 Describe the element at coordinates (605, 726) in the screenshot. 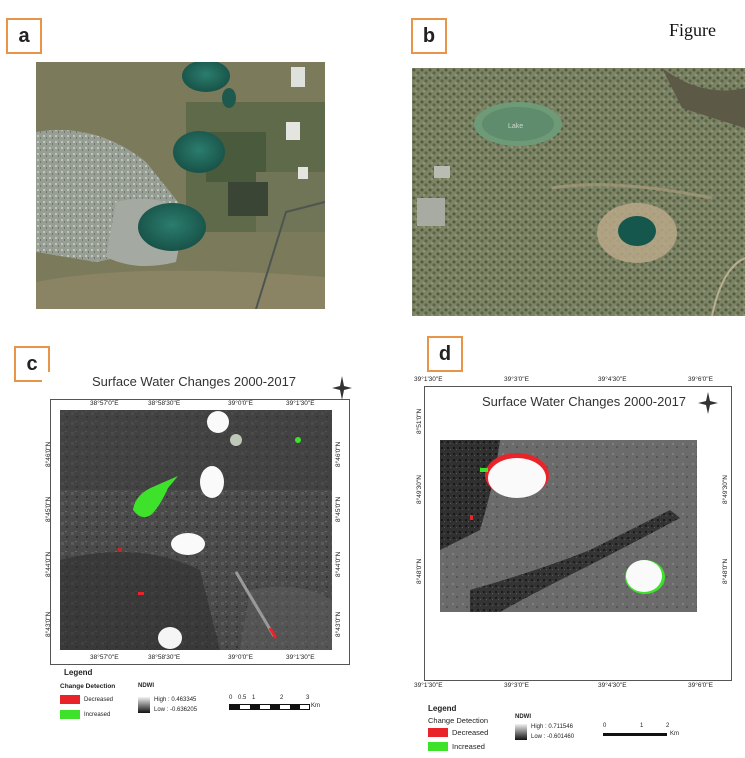

I see `legend-d-scale-label: 0` at that location.